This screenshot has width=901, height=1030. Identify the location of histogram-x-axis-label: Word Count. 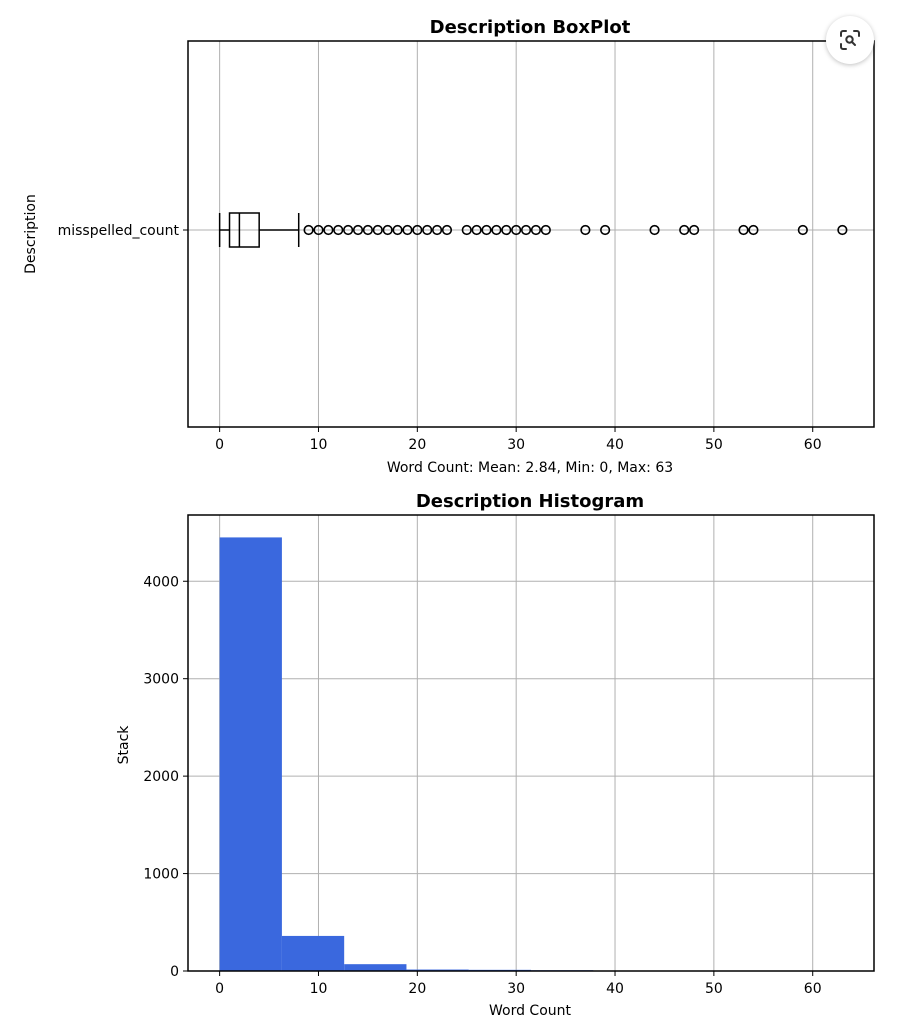
(530, 1011).